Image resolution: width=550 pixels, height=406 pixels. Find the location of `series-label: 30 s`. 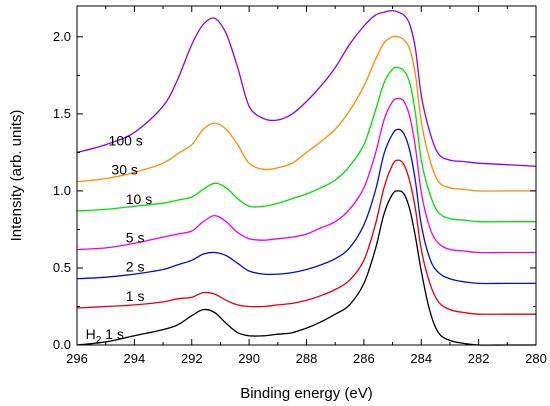

series-label: 30 s is located at coordinates (124, 170).